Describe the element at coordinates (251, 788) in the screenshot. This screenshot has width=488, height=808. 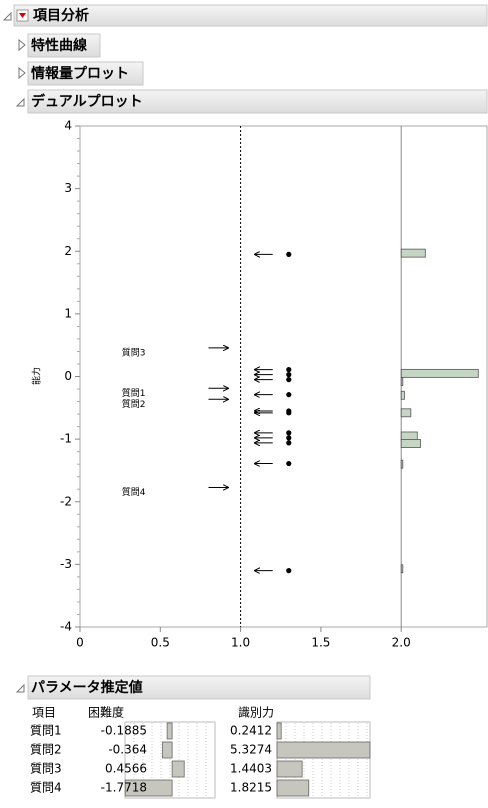
I see `discrimination-value: 1.8215` at that location.